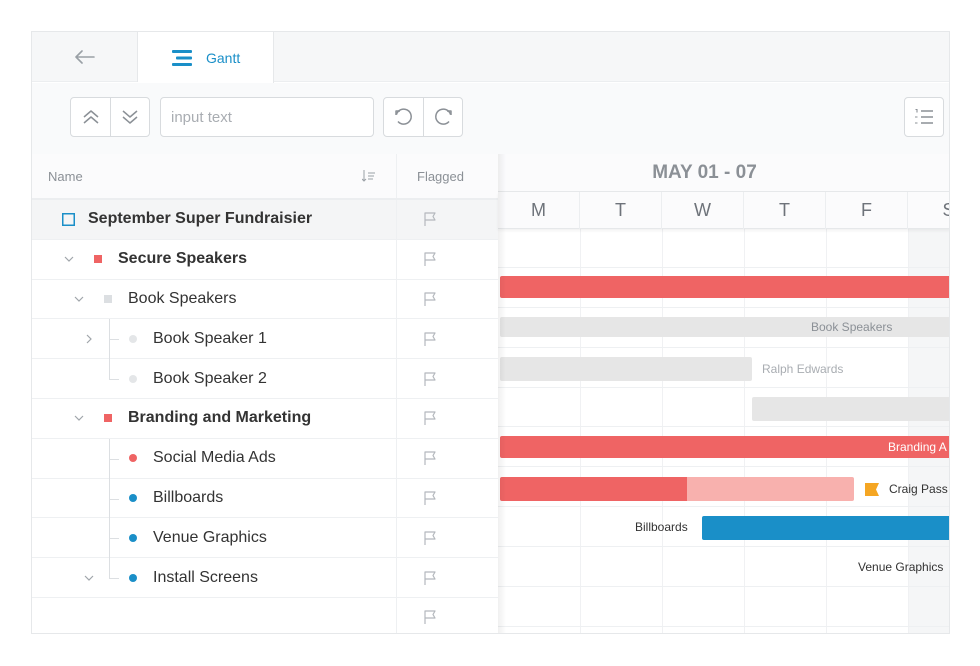  I want to click on day-label: S, so click(928, 210).